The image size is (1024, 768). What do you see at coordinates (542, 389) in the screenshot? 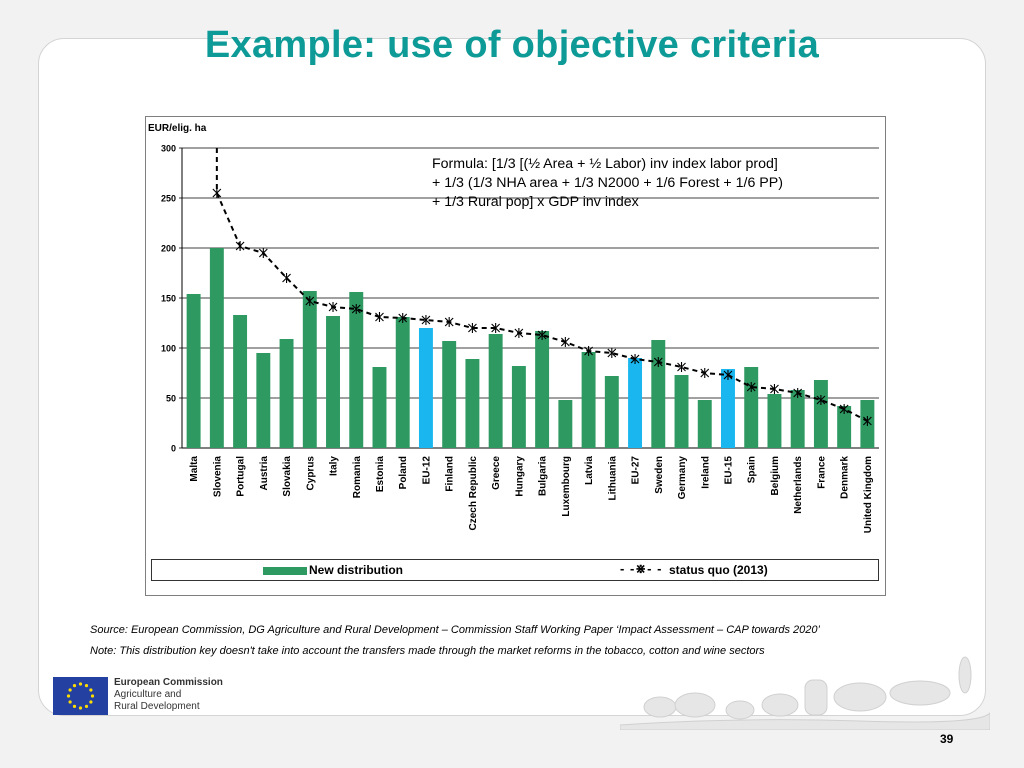
I see `bar-bulgaria` at bounding box center [542, 389].